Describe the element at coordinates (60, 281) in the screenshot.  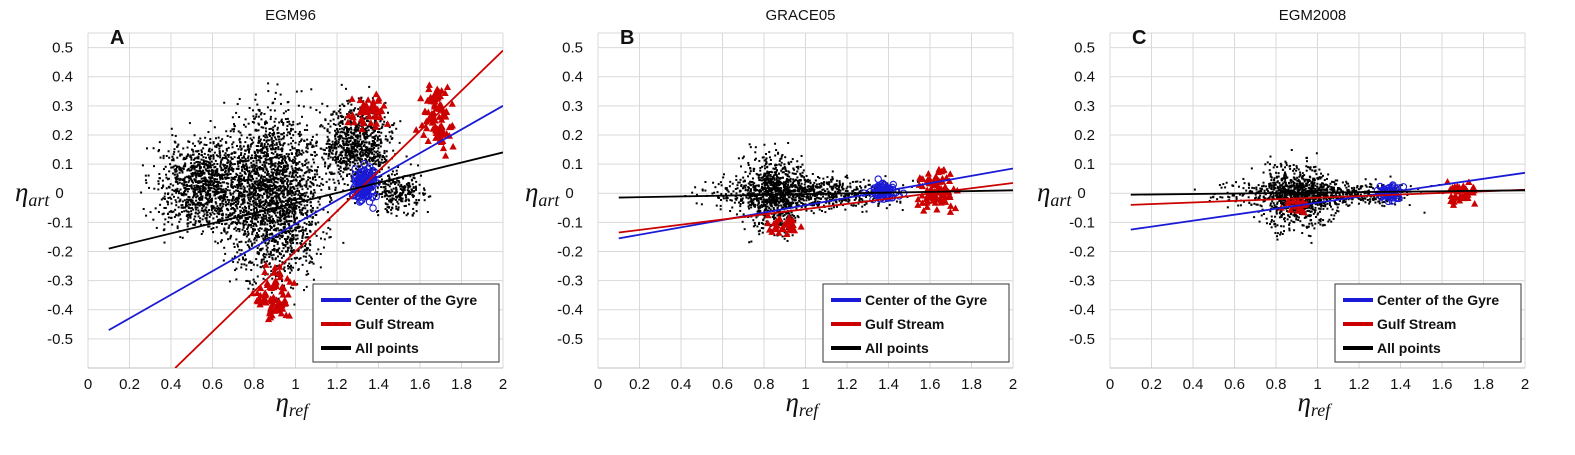
I see `y-tick-label: -0.3` at that location.